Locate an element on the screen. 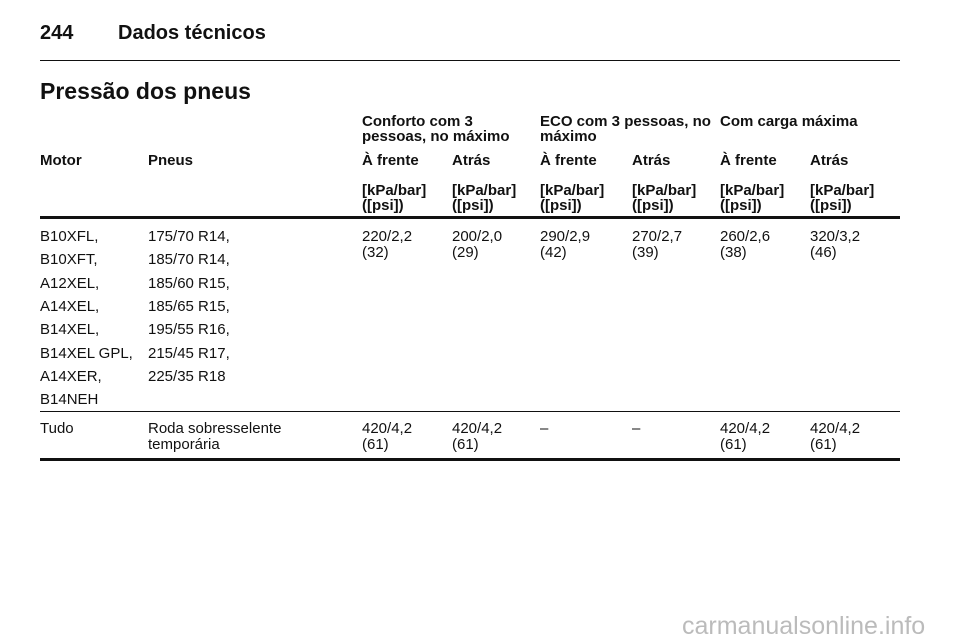 This screenshot has height=642, width=960. pressure: (29) is located at coordinates (465, 252).